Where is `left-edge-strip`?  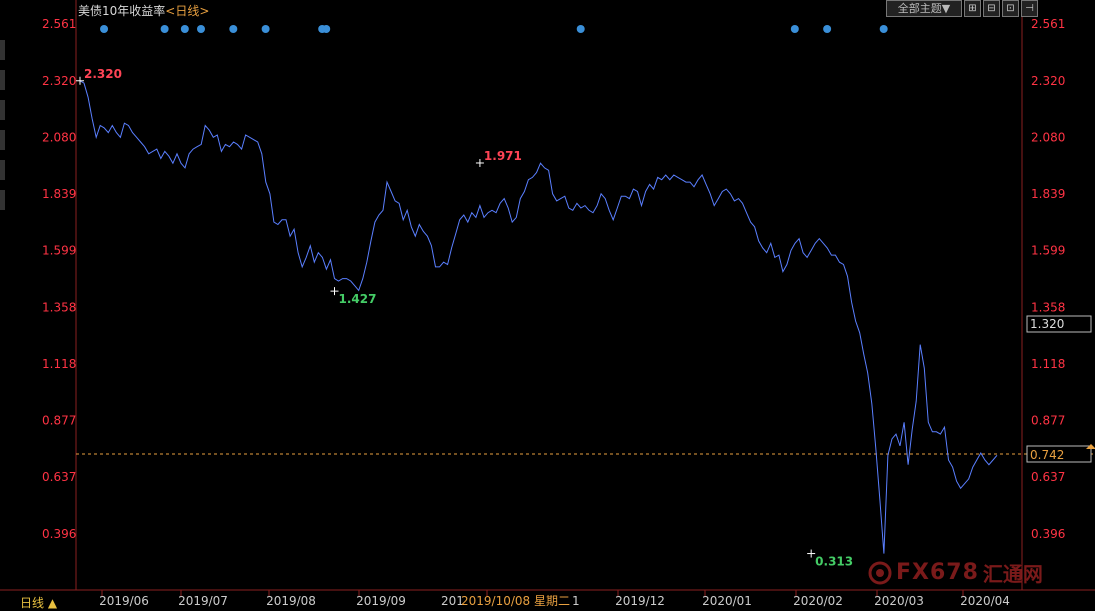 left-edge-strip is located at coordinates (3, 296).